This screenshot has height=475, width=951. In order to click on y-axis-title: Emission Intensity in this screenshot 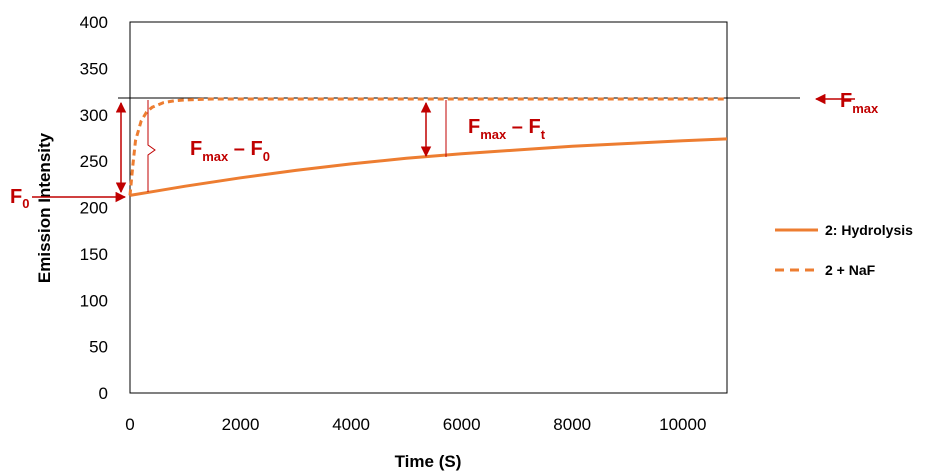, I will do `click(44, 207)`.